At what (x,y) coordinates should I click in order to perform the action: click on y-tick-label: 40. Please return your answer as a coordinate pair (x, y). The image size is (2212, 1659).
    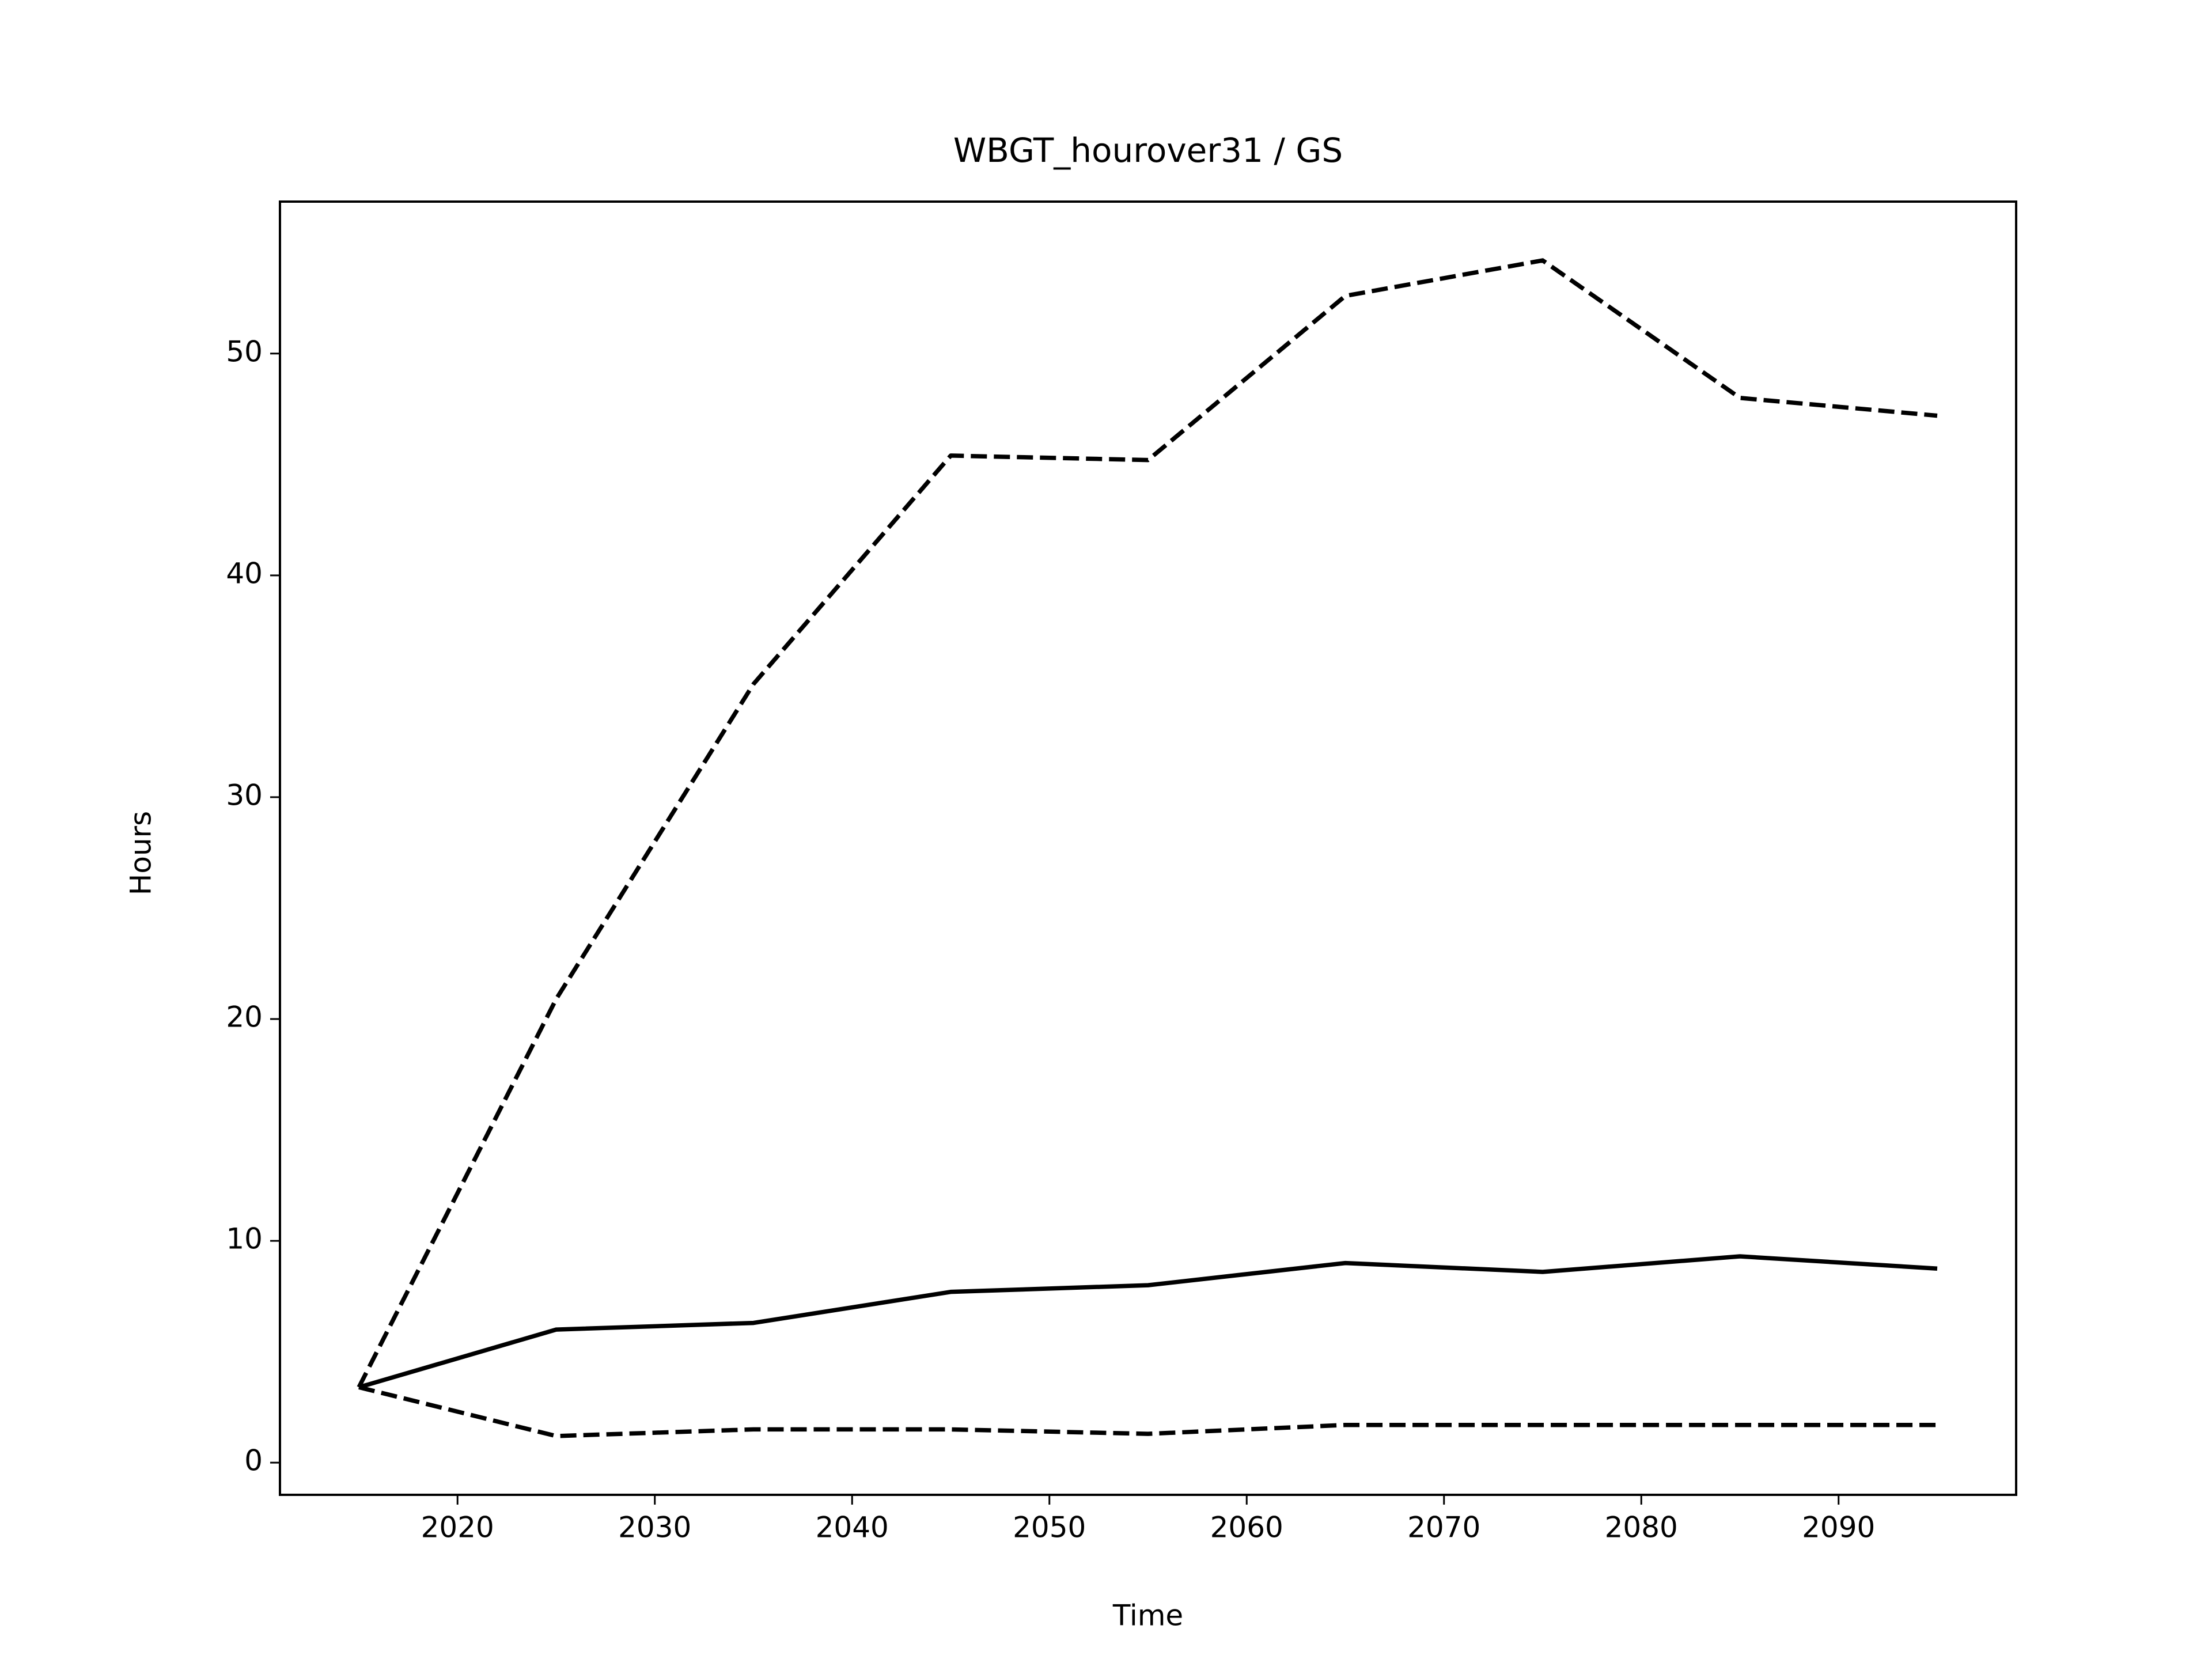
    Looking at the image, I should click on (244, 573).